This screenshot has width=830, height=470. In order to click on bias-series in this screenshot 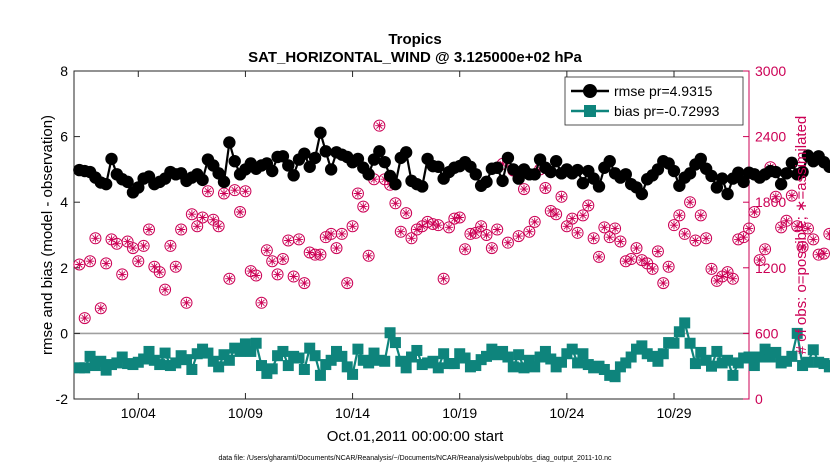, I will do `click(451, 350)`.